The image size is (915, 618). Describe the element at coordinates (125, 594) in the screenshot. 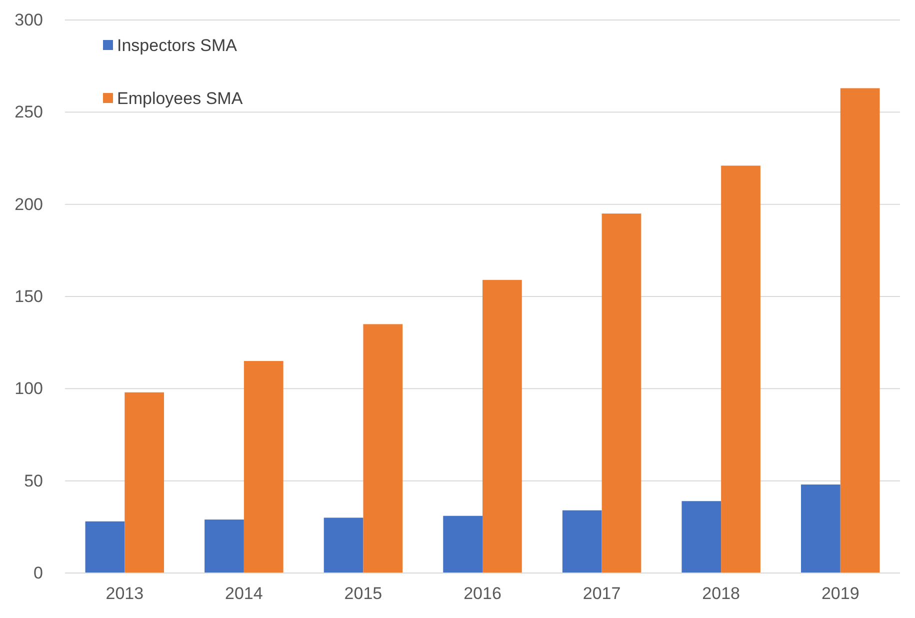

I see `x-tick-label: 2013` at that location.